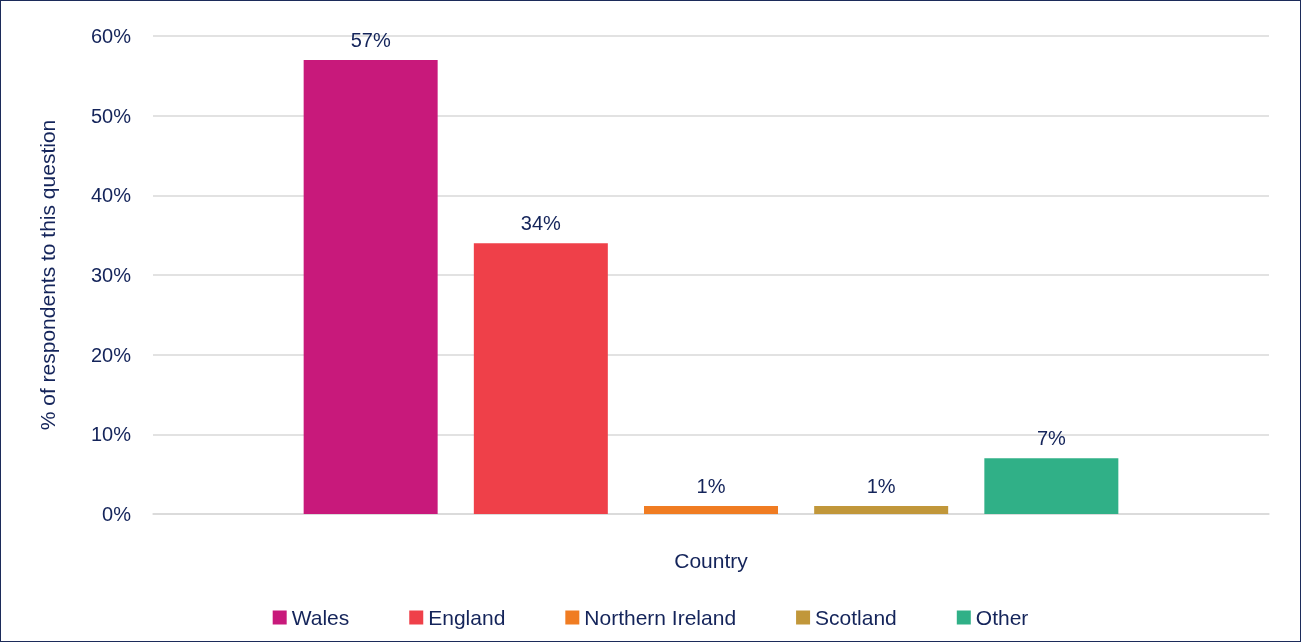 Image resolution: width=1301 pixels, height=642 pixels. I want to click on data-label: 57%, so click(370, 39).